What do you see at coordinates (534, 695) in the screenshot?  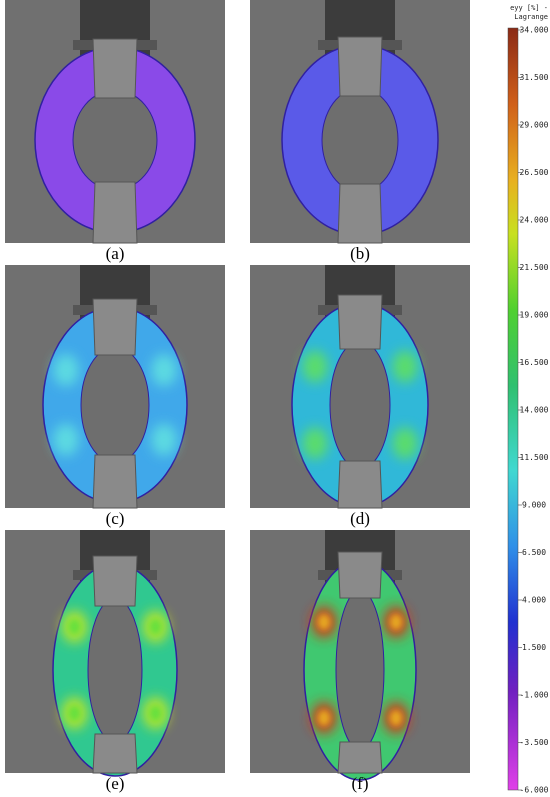 I see `colorbar-tick-label: -1.000` at bounding box center [534, 695].